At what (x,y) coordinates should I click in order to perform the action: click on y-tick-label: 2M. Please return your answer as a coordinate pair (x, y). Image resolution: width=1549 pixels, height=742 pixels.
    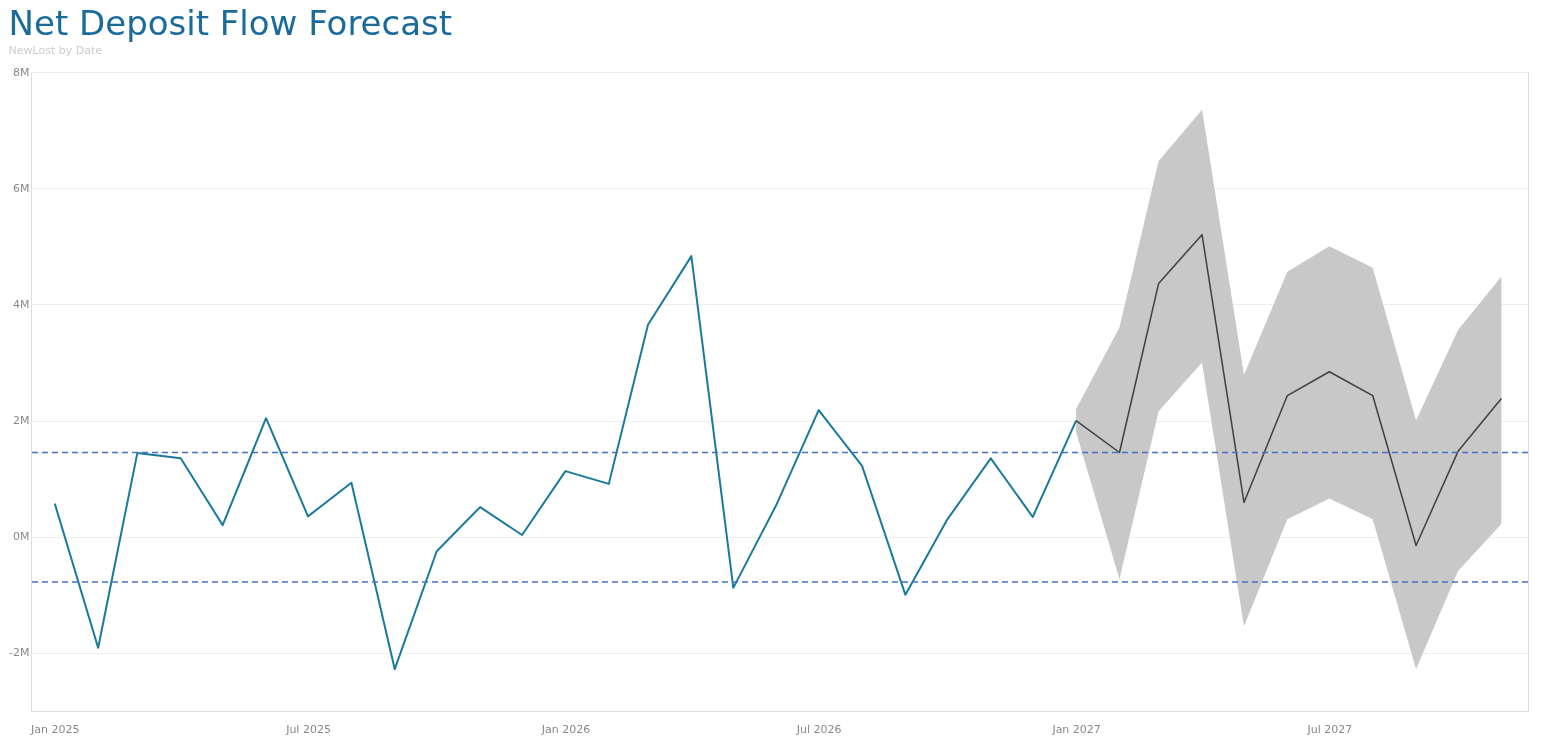
    Looking at the image, I should click on (21, 421).